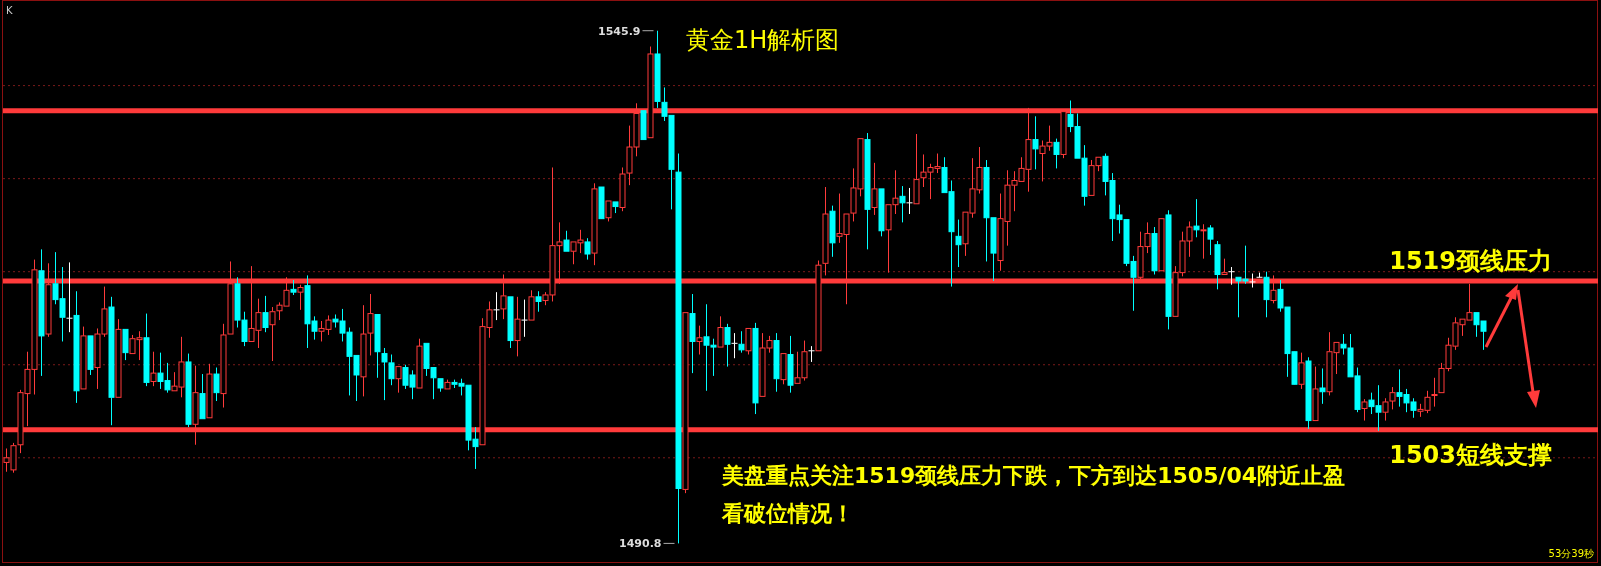 This screenshot has width=1601, height=566. Describe the element at coordinates (1571, 553) in the screenshot. I see `text: 53分39秒` at that location.